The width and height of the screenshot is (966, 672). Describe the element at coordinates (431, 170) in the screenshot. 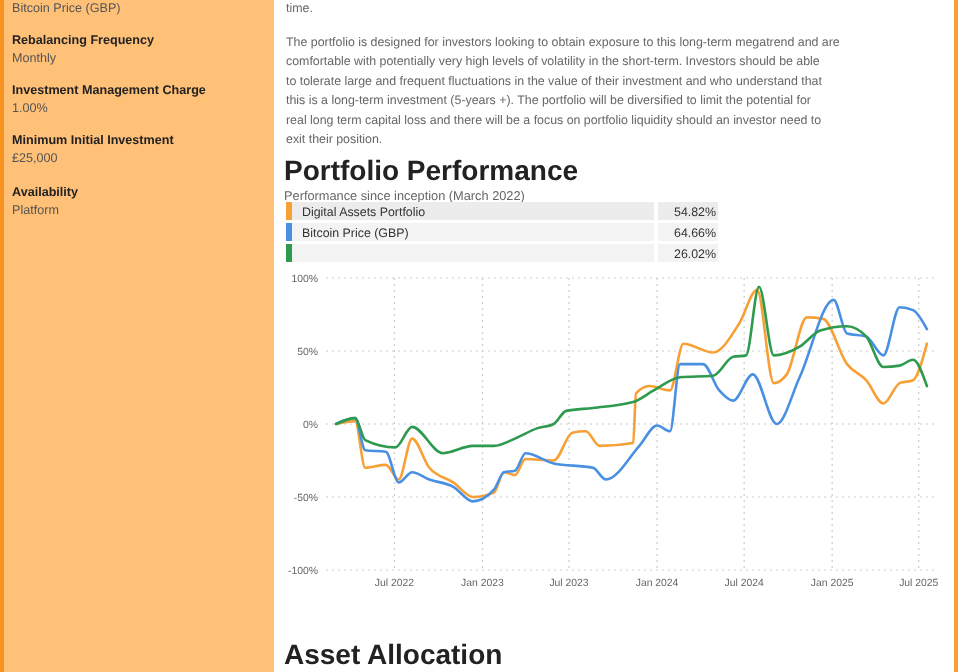

I see `chart-title: Portfolio Performance` at that location.